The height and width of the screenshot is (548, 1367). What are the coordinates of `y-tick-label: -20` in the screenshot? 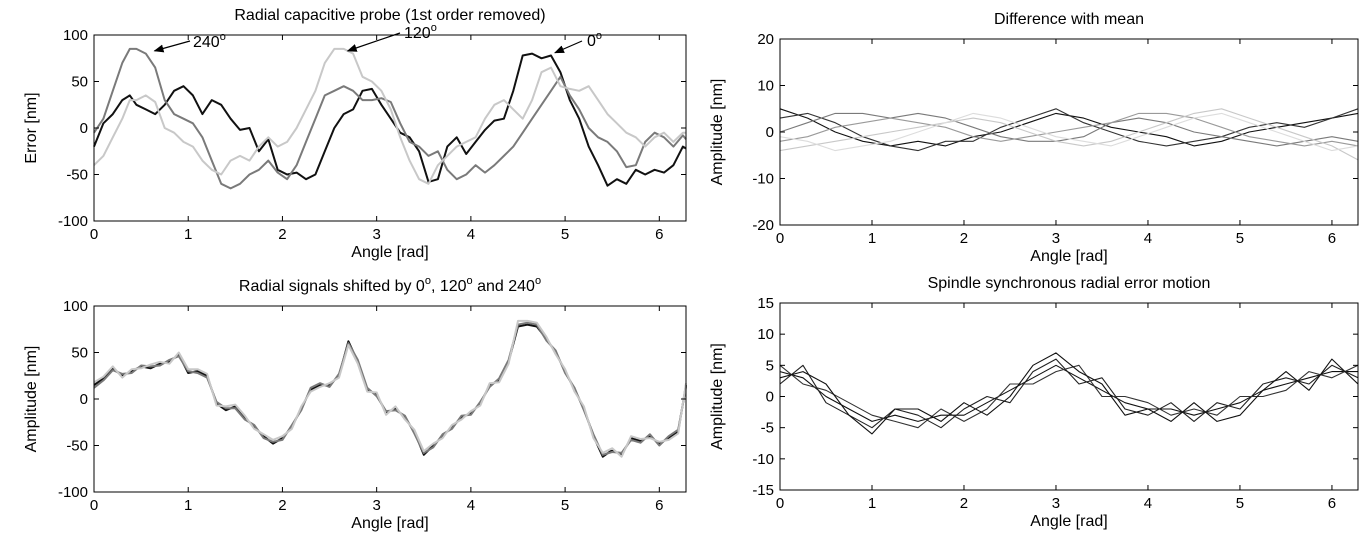 It's located at (763, 225).